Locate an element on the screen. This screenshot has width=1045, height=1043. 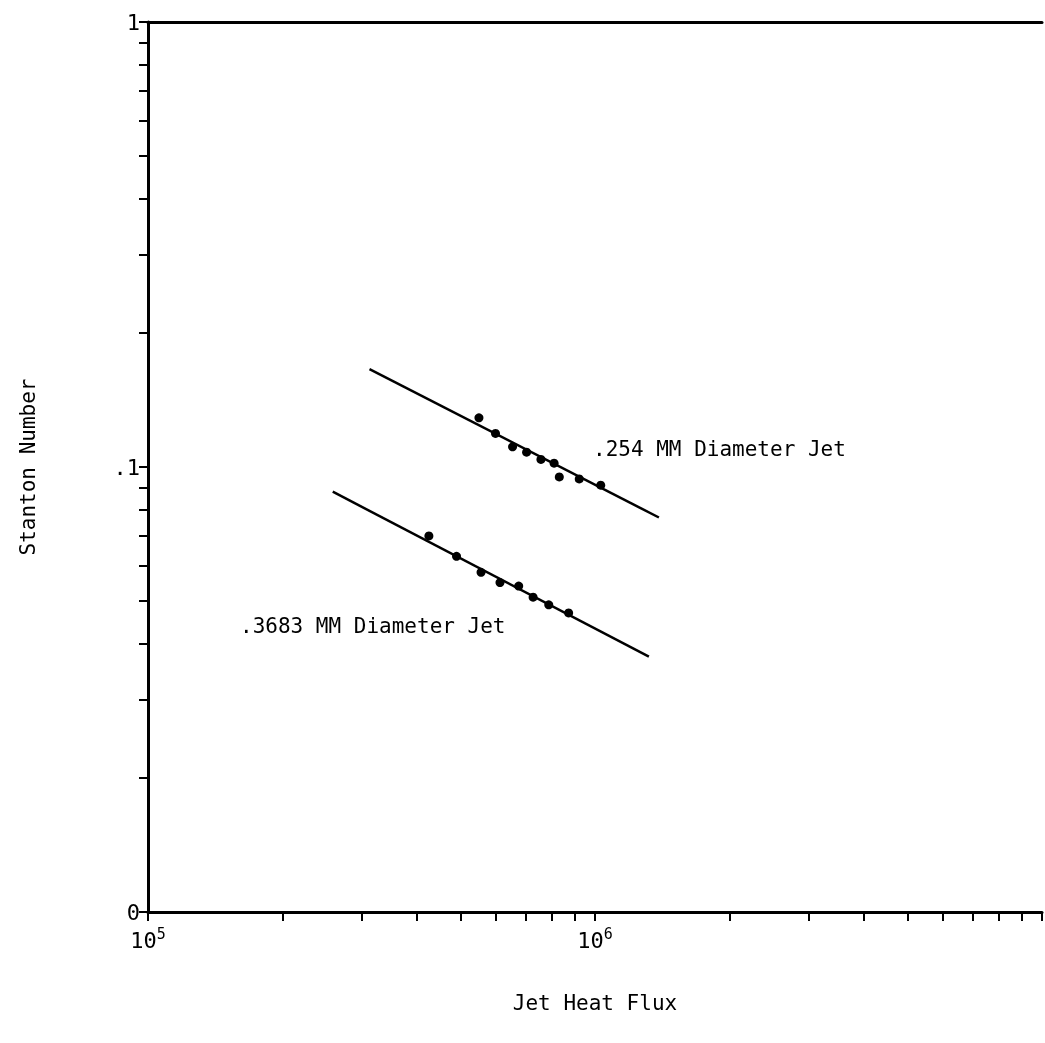
y-tick-label: 1 is located at coordinates (133, 22).